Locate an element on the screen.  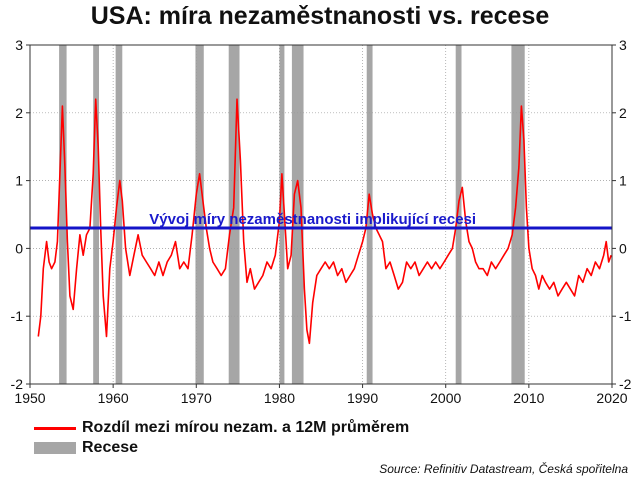
legend-label-series: Rozdíl mezi mírou nezam. a 12M průměrem is located at coordinates (246, 427).